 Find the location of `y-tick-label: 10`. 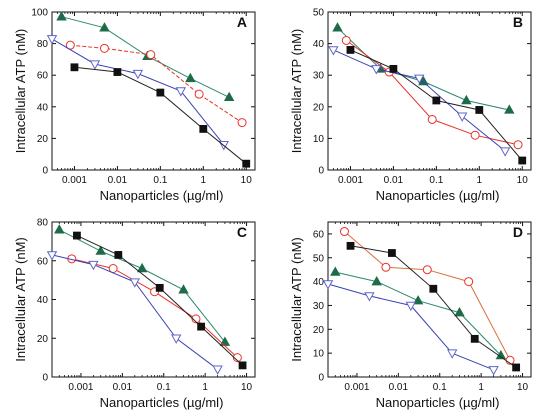

y-tick-label: 10 is located at coordinates (319, 139).